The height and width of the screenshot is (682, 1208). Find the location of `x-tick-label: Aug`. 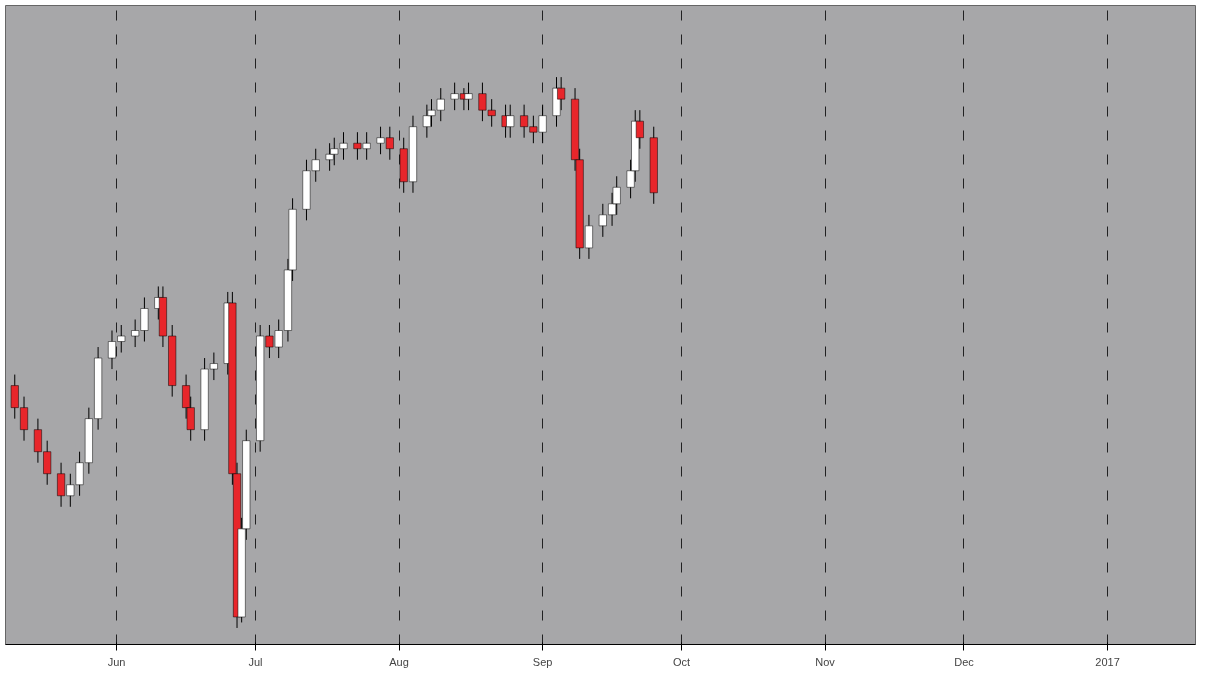

x-tick-label: Aug is located at coordinates (399, 661).